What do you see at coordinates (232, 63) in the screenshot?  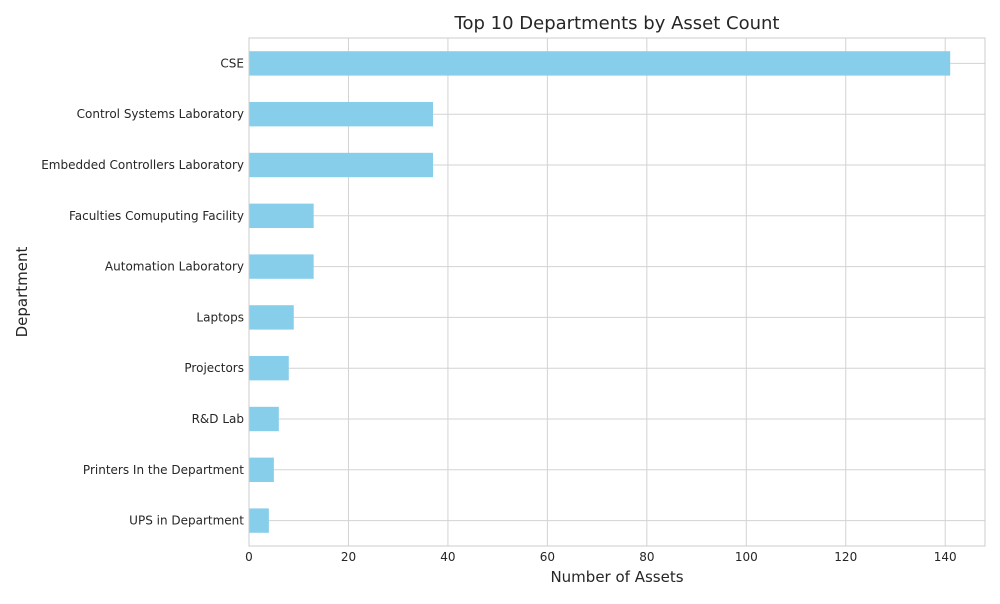 I see `y-tick-label: CSE` at bounding box center [232, 63].